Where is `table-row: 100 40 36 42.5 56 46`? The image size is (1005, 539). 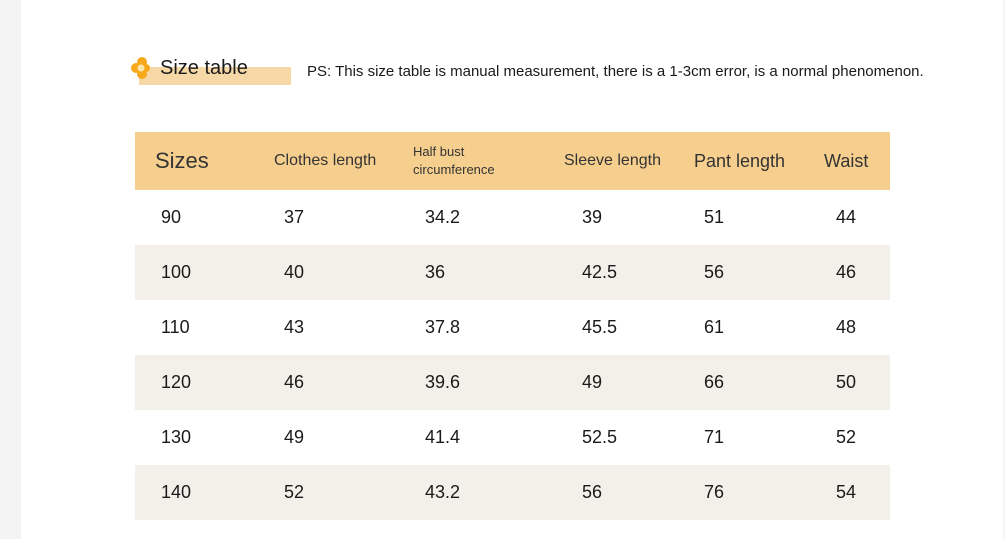 table-row: 100 40 36 42.5 56 46 is located at coordinates (512, 272).